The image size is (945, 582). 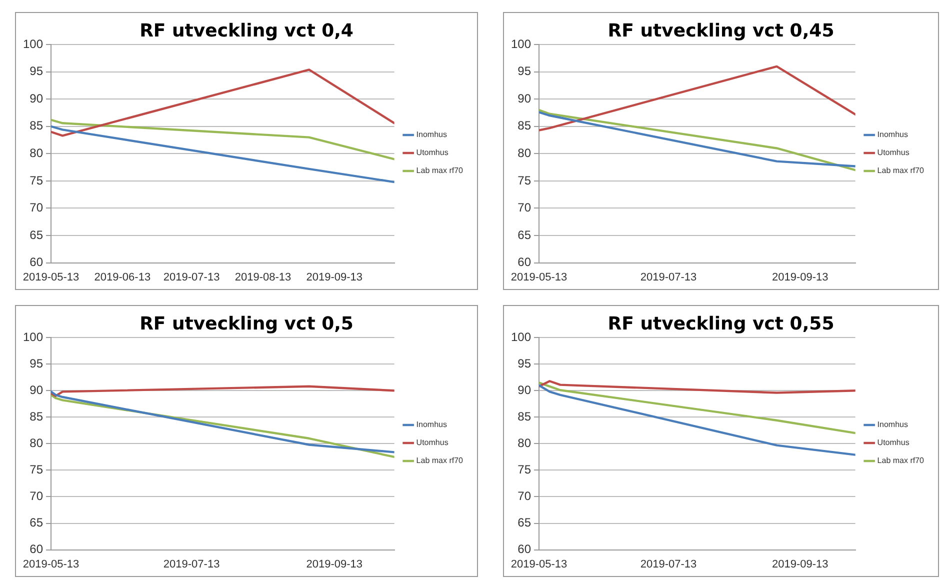 What do you see at coordinates (247, 31) in the screenshot?
I see `chart-title: RF utveckling vct 0,4` at bounding box center [247, 31].